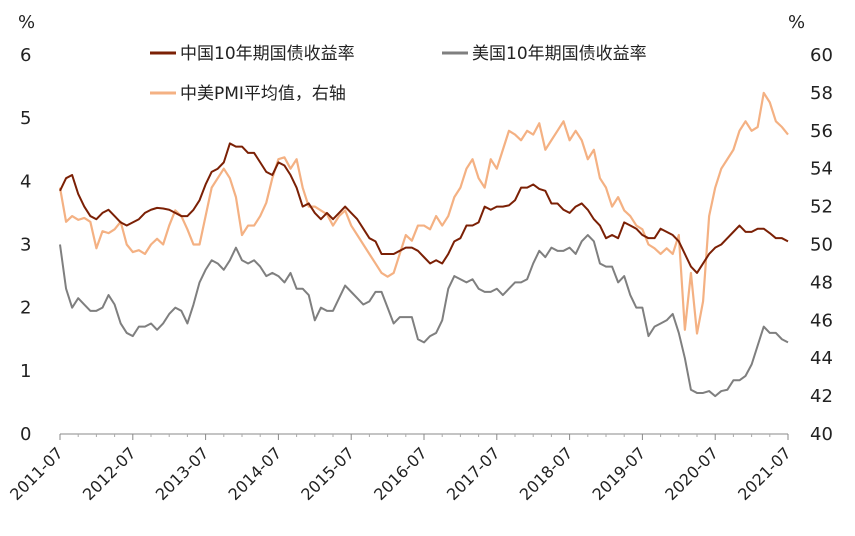  I want to click on y-right-axis: 40 42 44 46 48 50 52 54 56 58 60, so click(821, 245).